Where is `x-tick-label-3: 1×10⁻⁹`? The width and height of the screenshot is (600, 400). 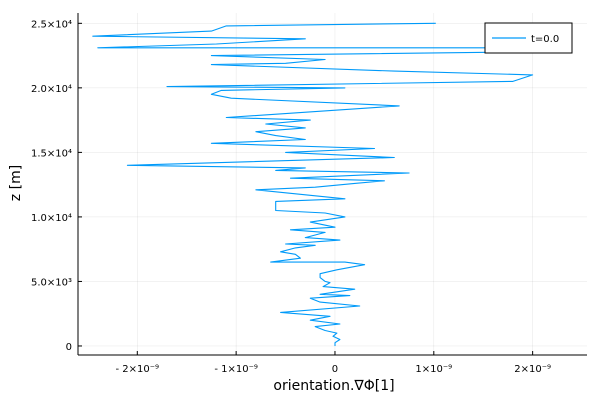 x-tick-label-3: 1×10⁻⁹ is located at coordinates (433, 369).